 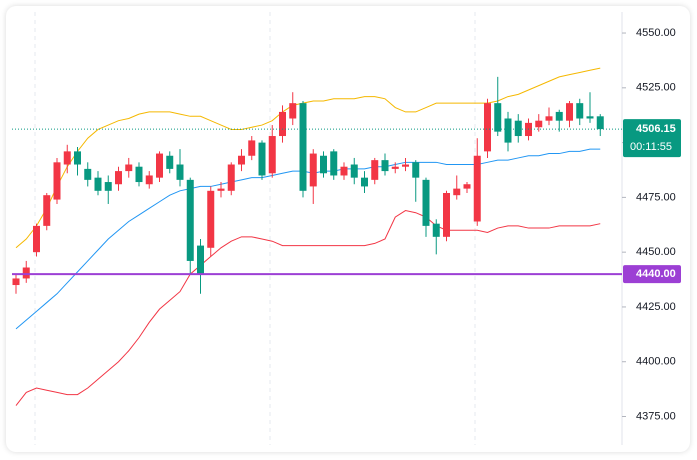 I want to click on y-tick-label: 4425.00, so click(x=656, y=307).